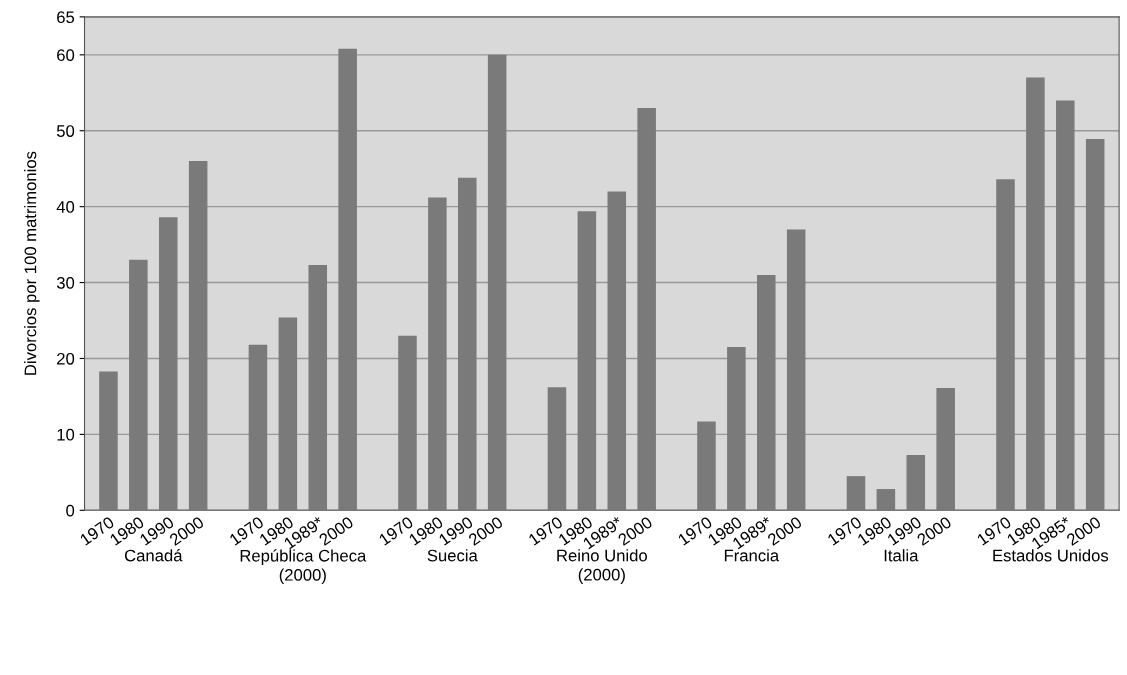 The width and height of the screenshot is (1127, 675). Describe the element at coordinates (65, 207) in the screenshot. I see `y-tick-label: 40` at that location.